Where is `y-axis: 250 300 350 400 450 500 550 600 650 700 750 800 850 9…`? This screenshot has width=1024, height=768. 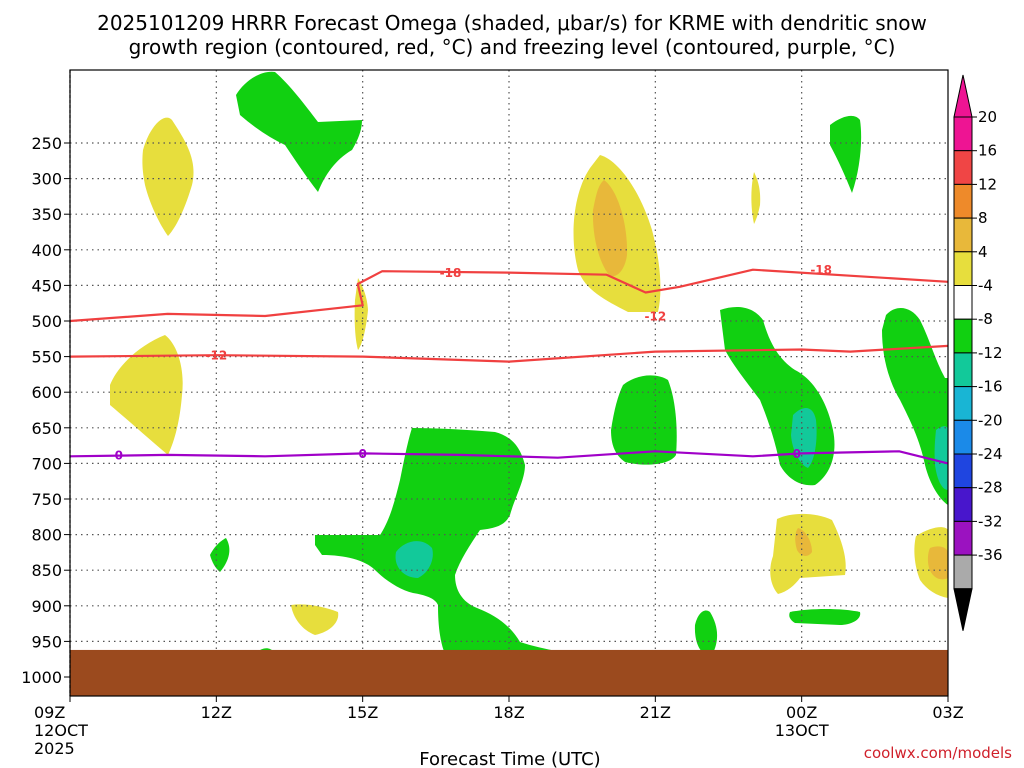 y-axis: 250 300 350 400 450 500 550 600 650 700 750 800 850 9… is located at coordinates (45, 410).